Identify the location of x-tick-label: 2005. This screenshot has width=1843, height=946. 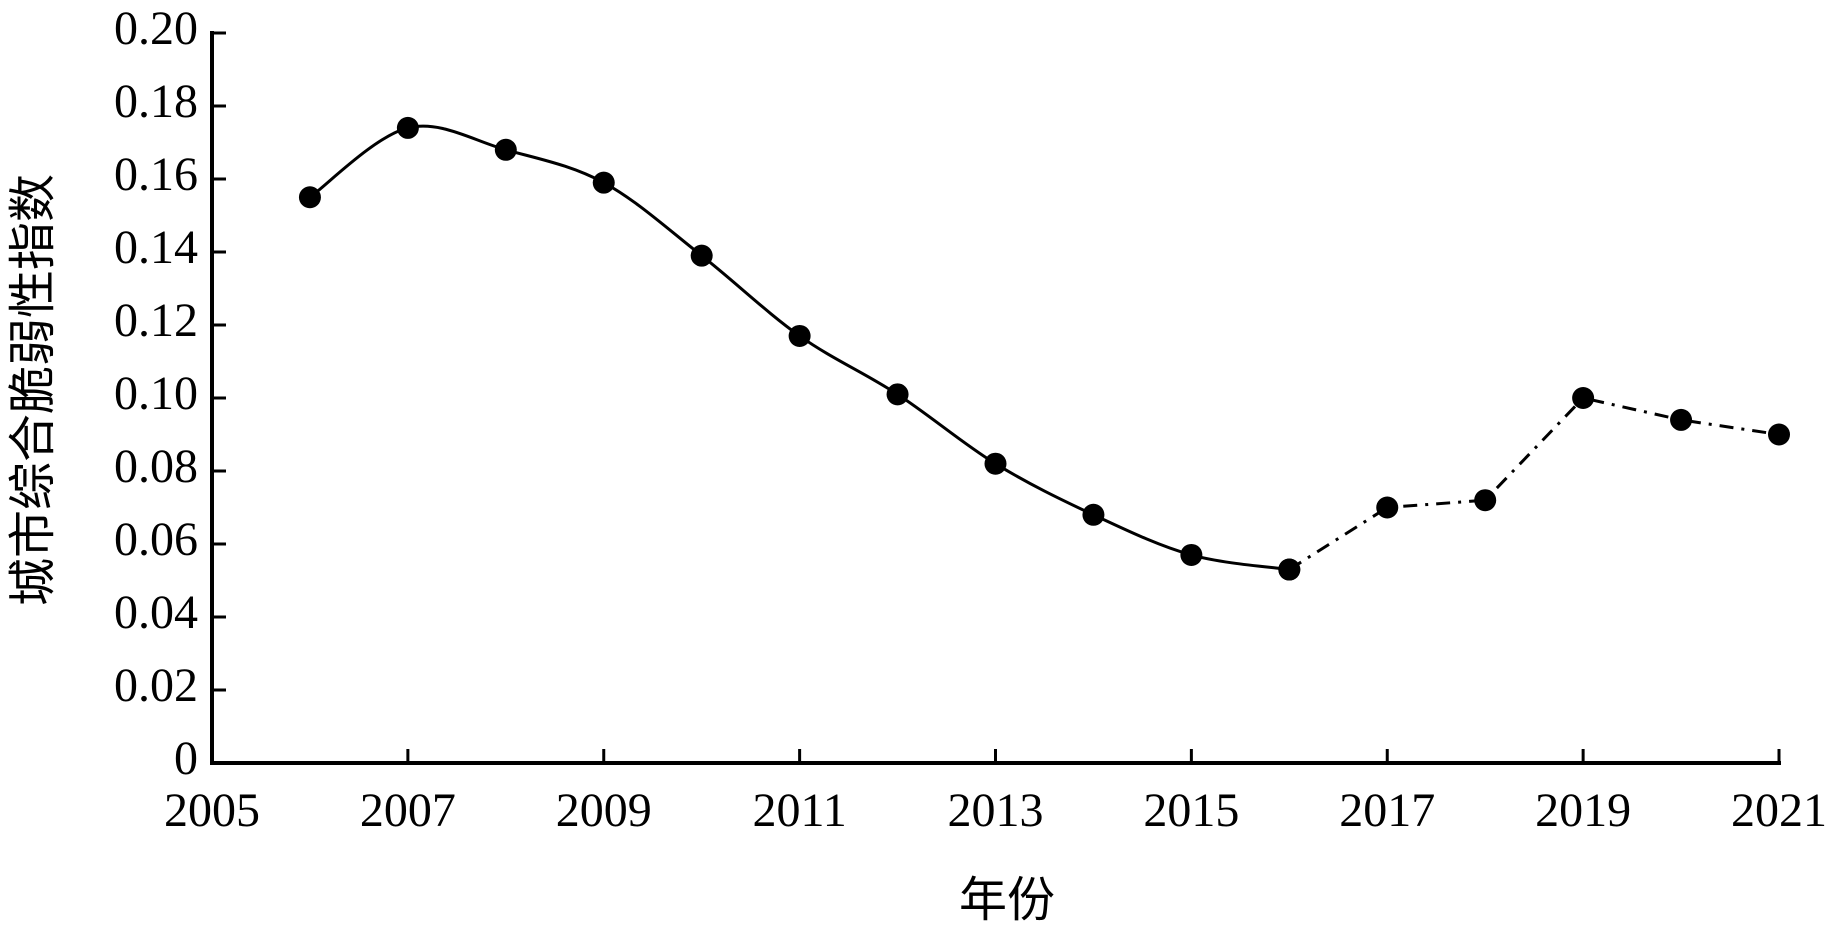
(212, 810).